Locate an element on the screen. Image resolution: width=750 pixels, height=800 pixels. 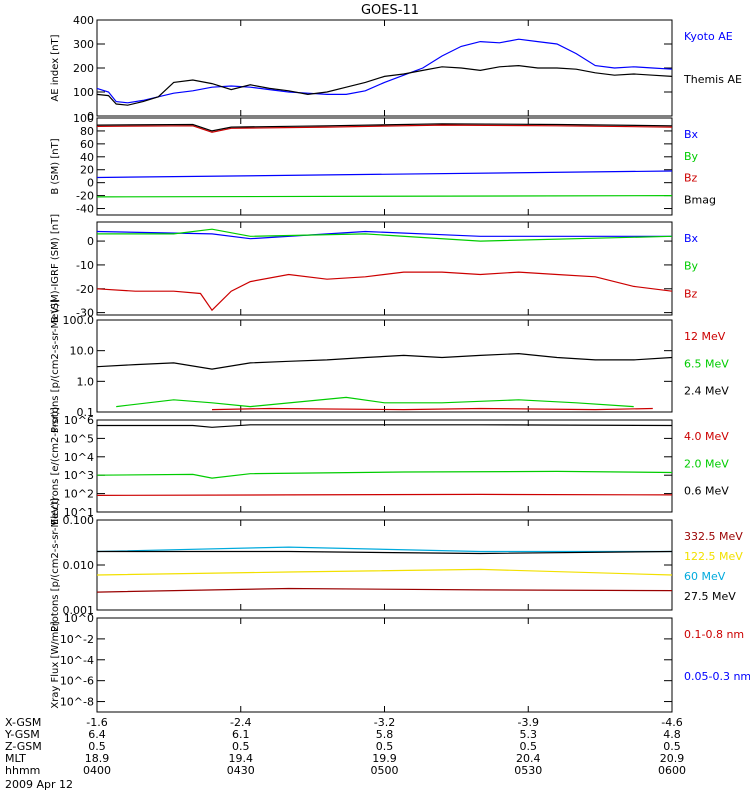
footer-row-label: X-GSM is located at coordinates (23, 722).